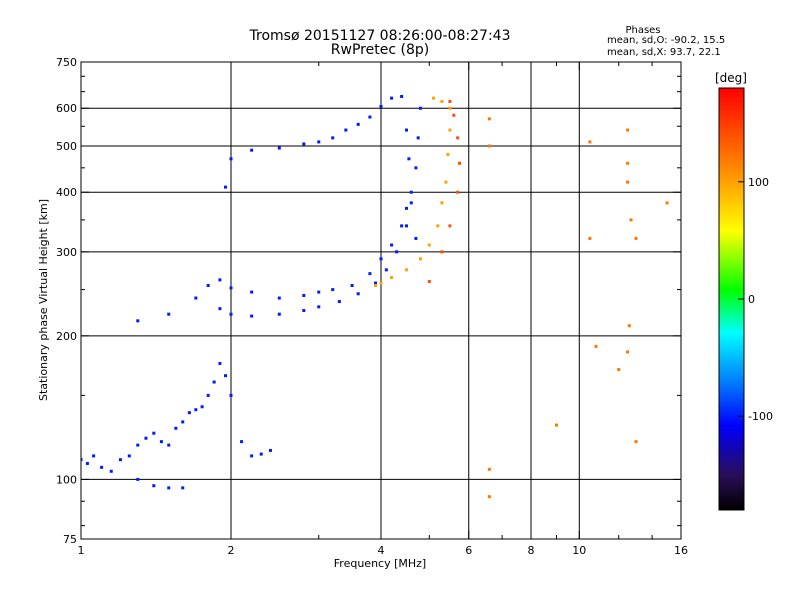 The width and height of the screenshot is (800, 600). Describe the element at coordinates (468, 550) in the screenshot. I see `x-tick-label: 6` at that location.